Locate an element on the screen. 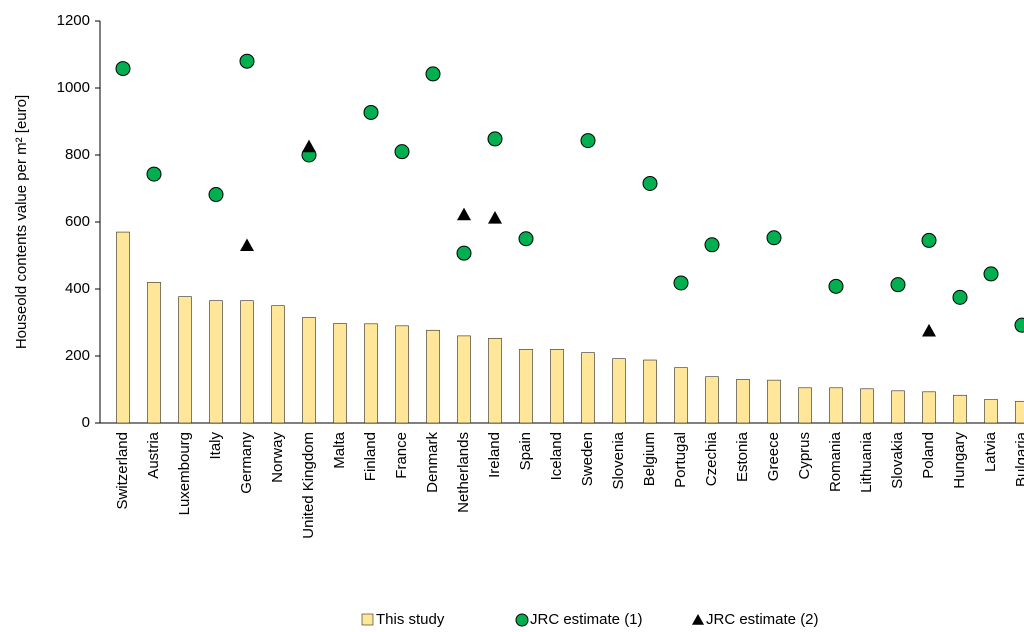 This screenshot has width=1024, height=632. legend-label: JRC estimate (1) is located at coordinates (586, 619).